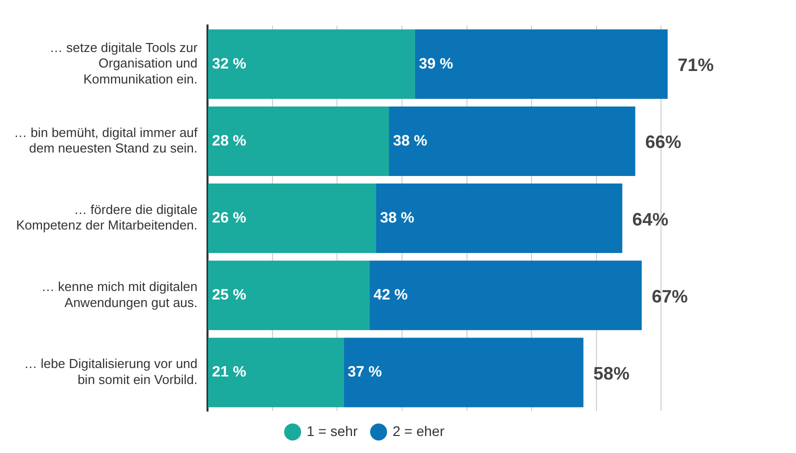 The height and width of the screenshot is (453, 796). What do you see at coordinates (229, 295) in the screenshot?
I see `data-label: 25 %` at bounding box center [229, 295].